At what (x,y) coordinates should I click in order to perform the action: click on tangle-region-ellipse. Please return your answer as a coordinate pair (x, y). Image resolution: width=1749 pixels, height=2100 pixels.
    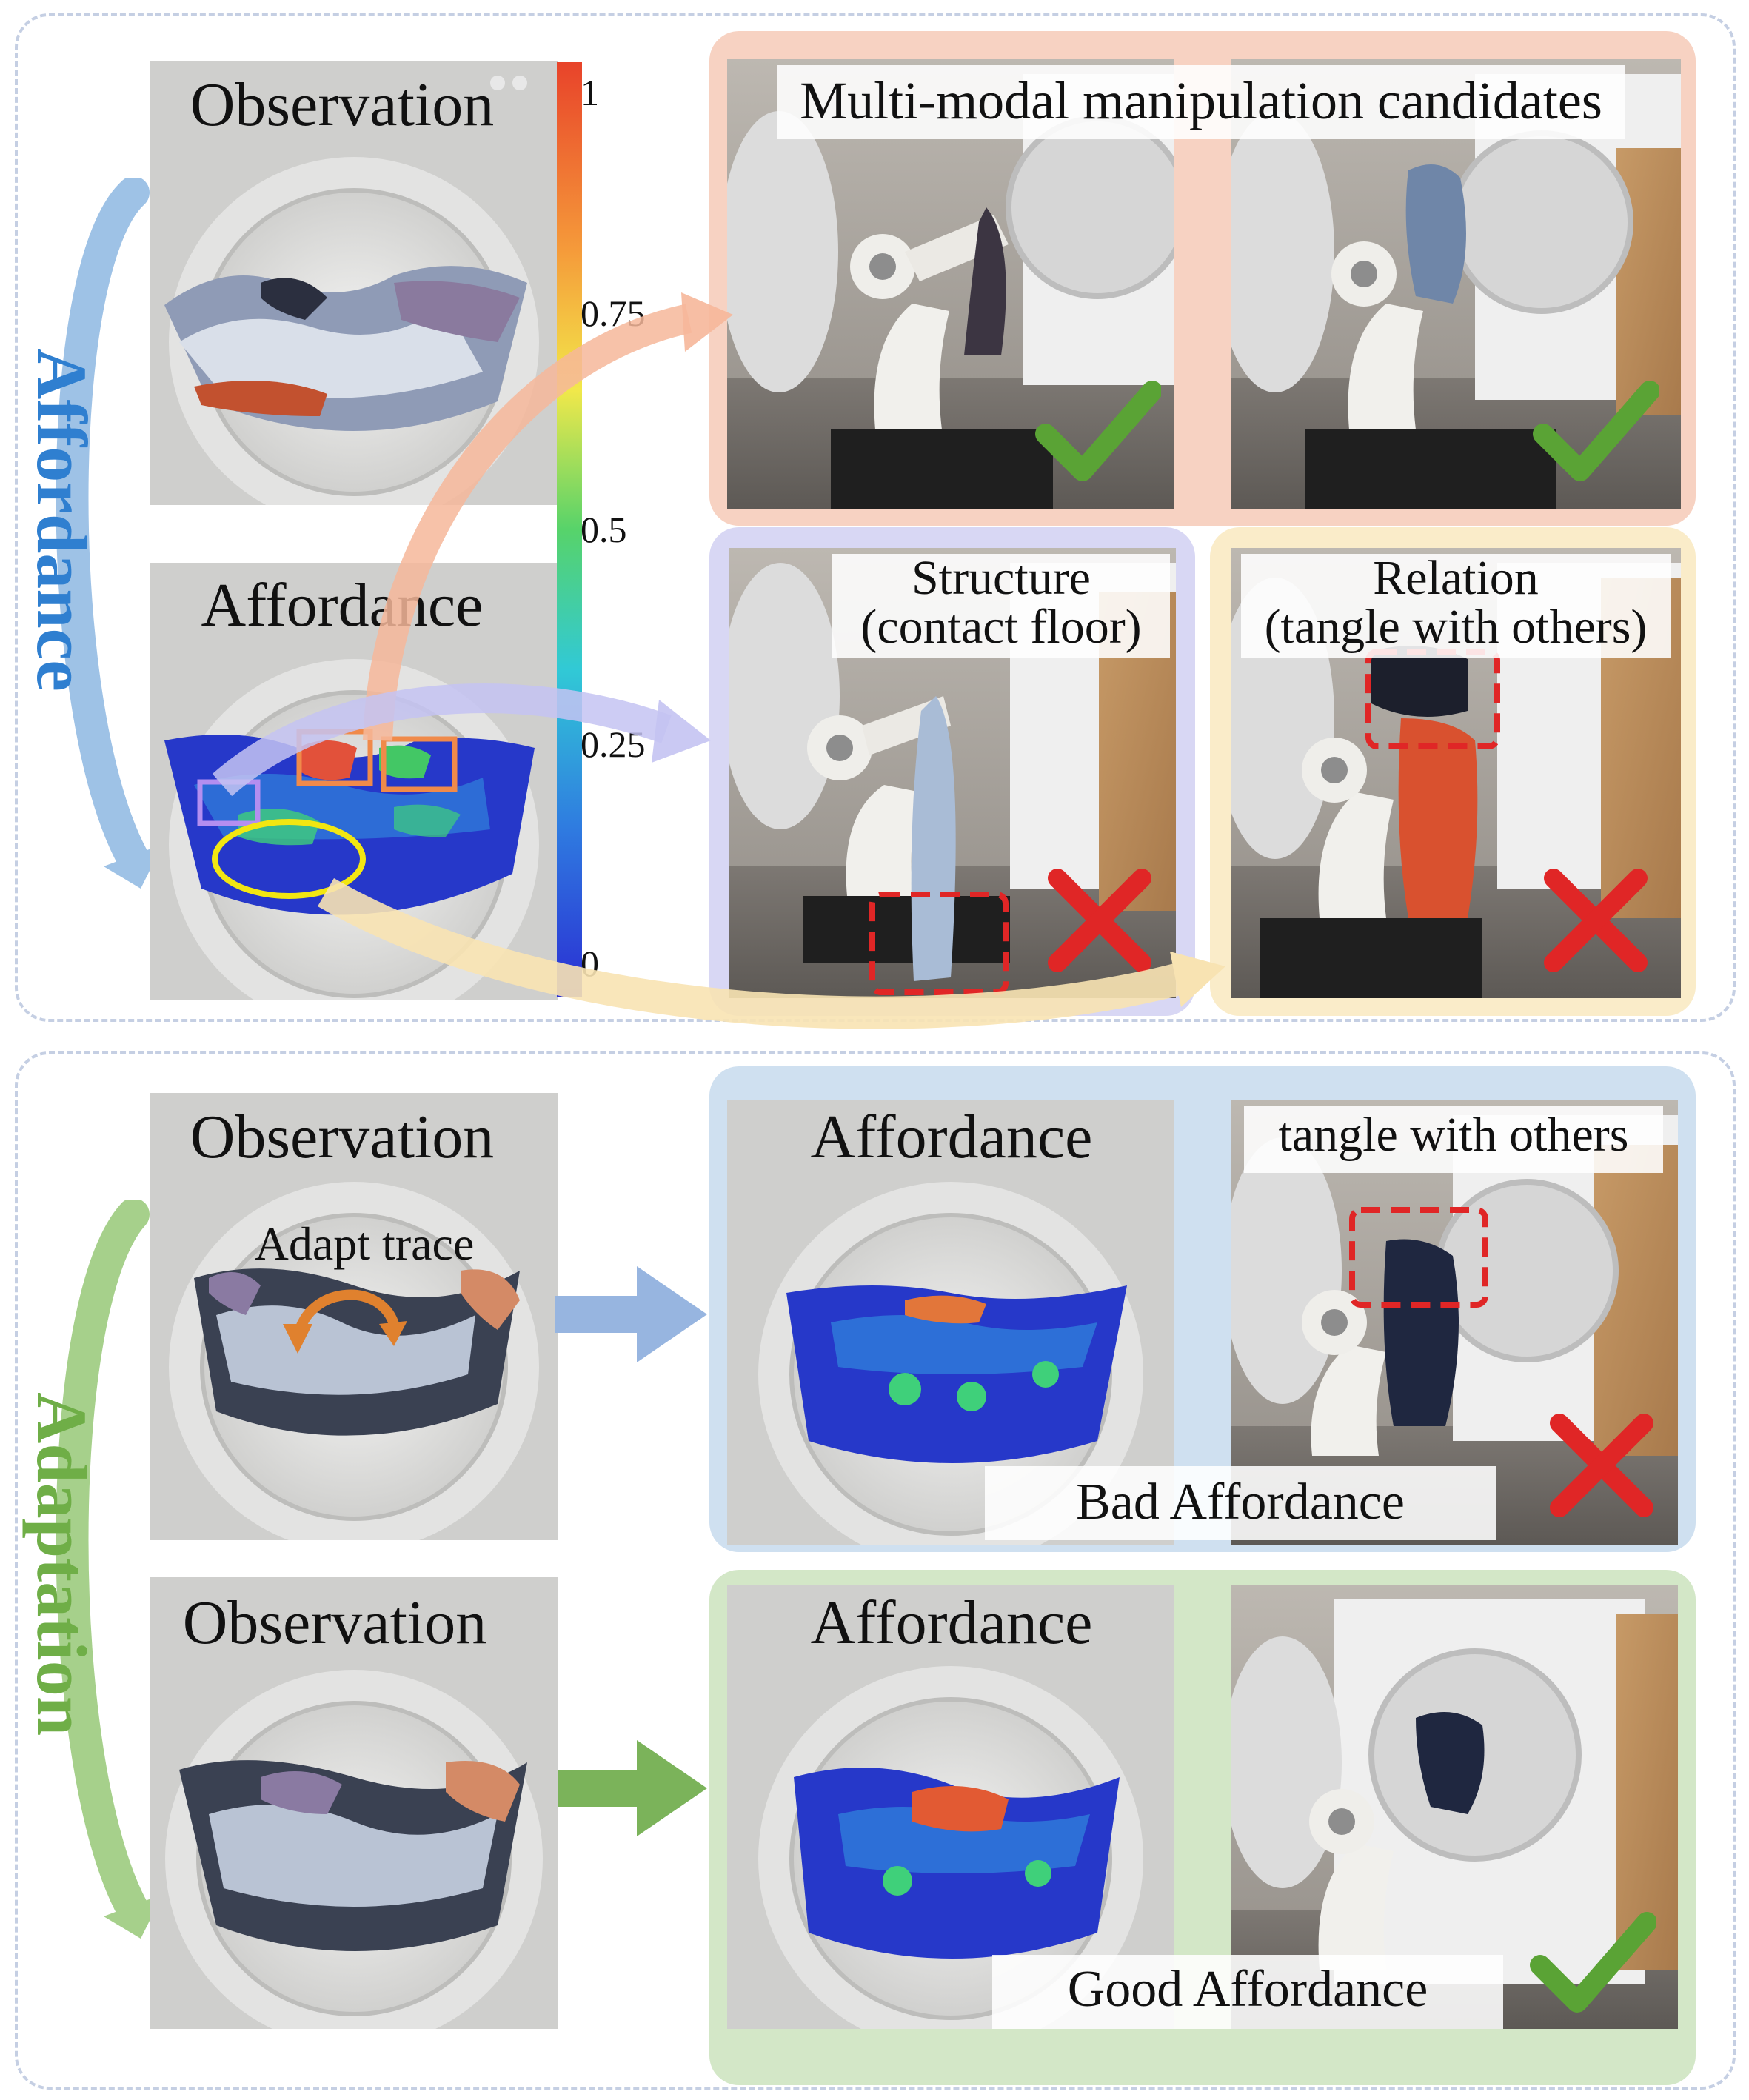
    Looking at the image, I should click on (289, 859).